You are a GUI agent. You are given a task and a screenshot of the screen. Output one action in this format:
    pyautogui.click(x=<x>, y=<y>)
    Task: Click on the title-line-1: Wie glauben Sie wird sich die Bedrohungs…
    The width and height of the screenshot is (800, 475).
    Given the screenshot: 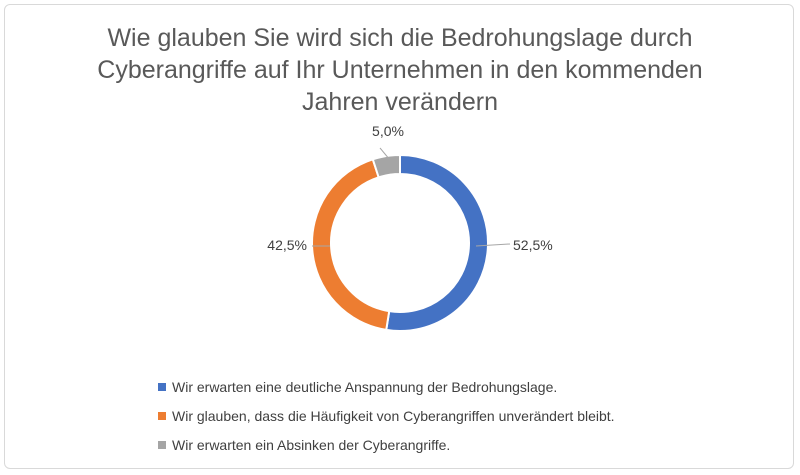 What is the action you would take?
    pyautogui.click(x=400, y=38)
    